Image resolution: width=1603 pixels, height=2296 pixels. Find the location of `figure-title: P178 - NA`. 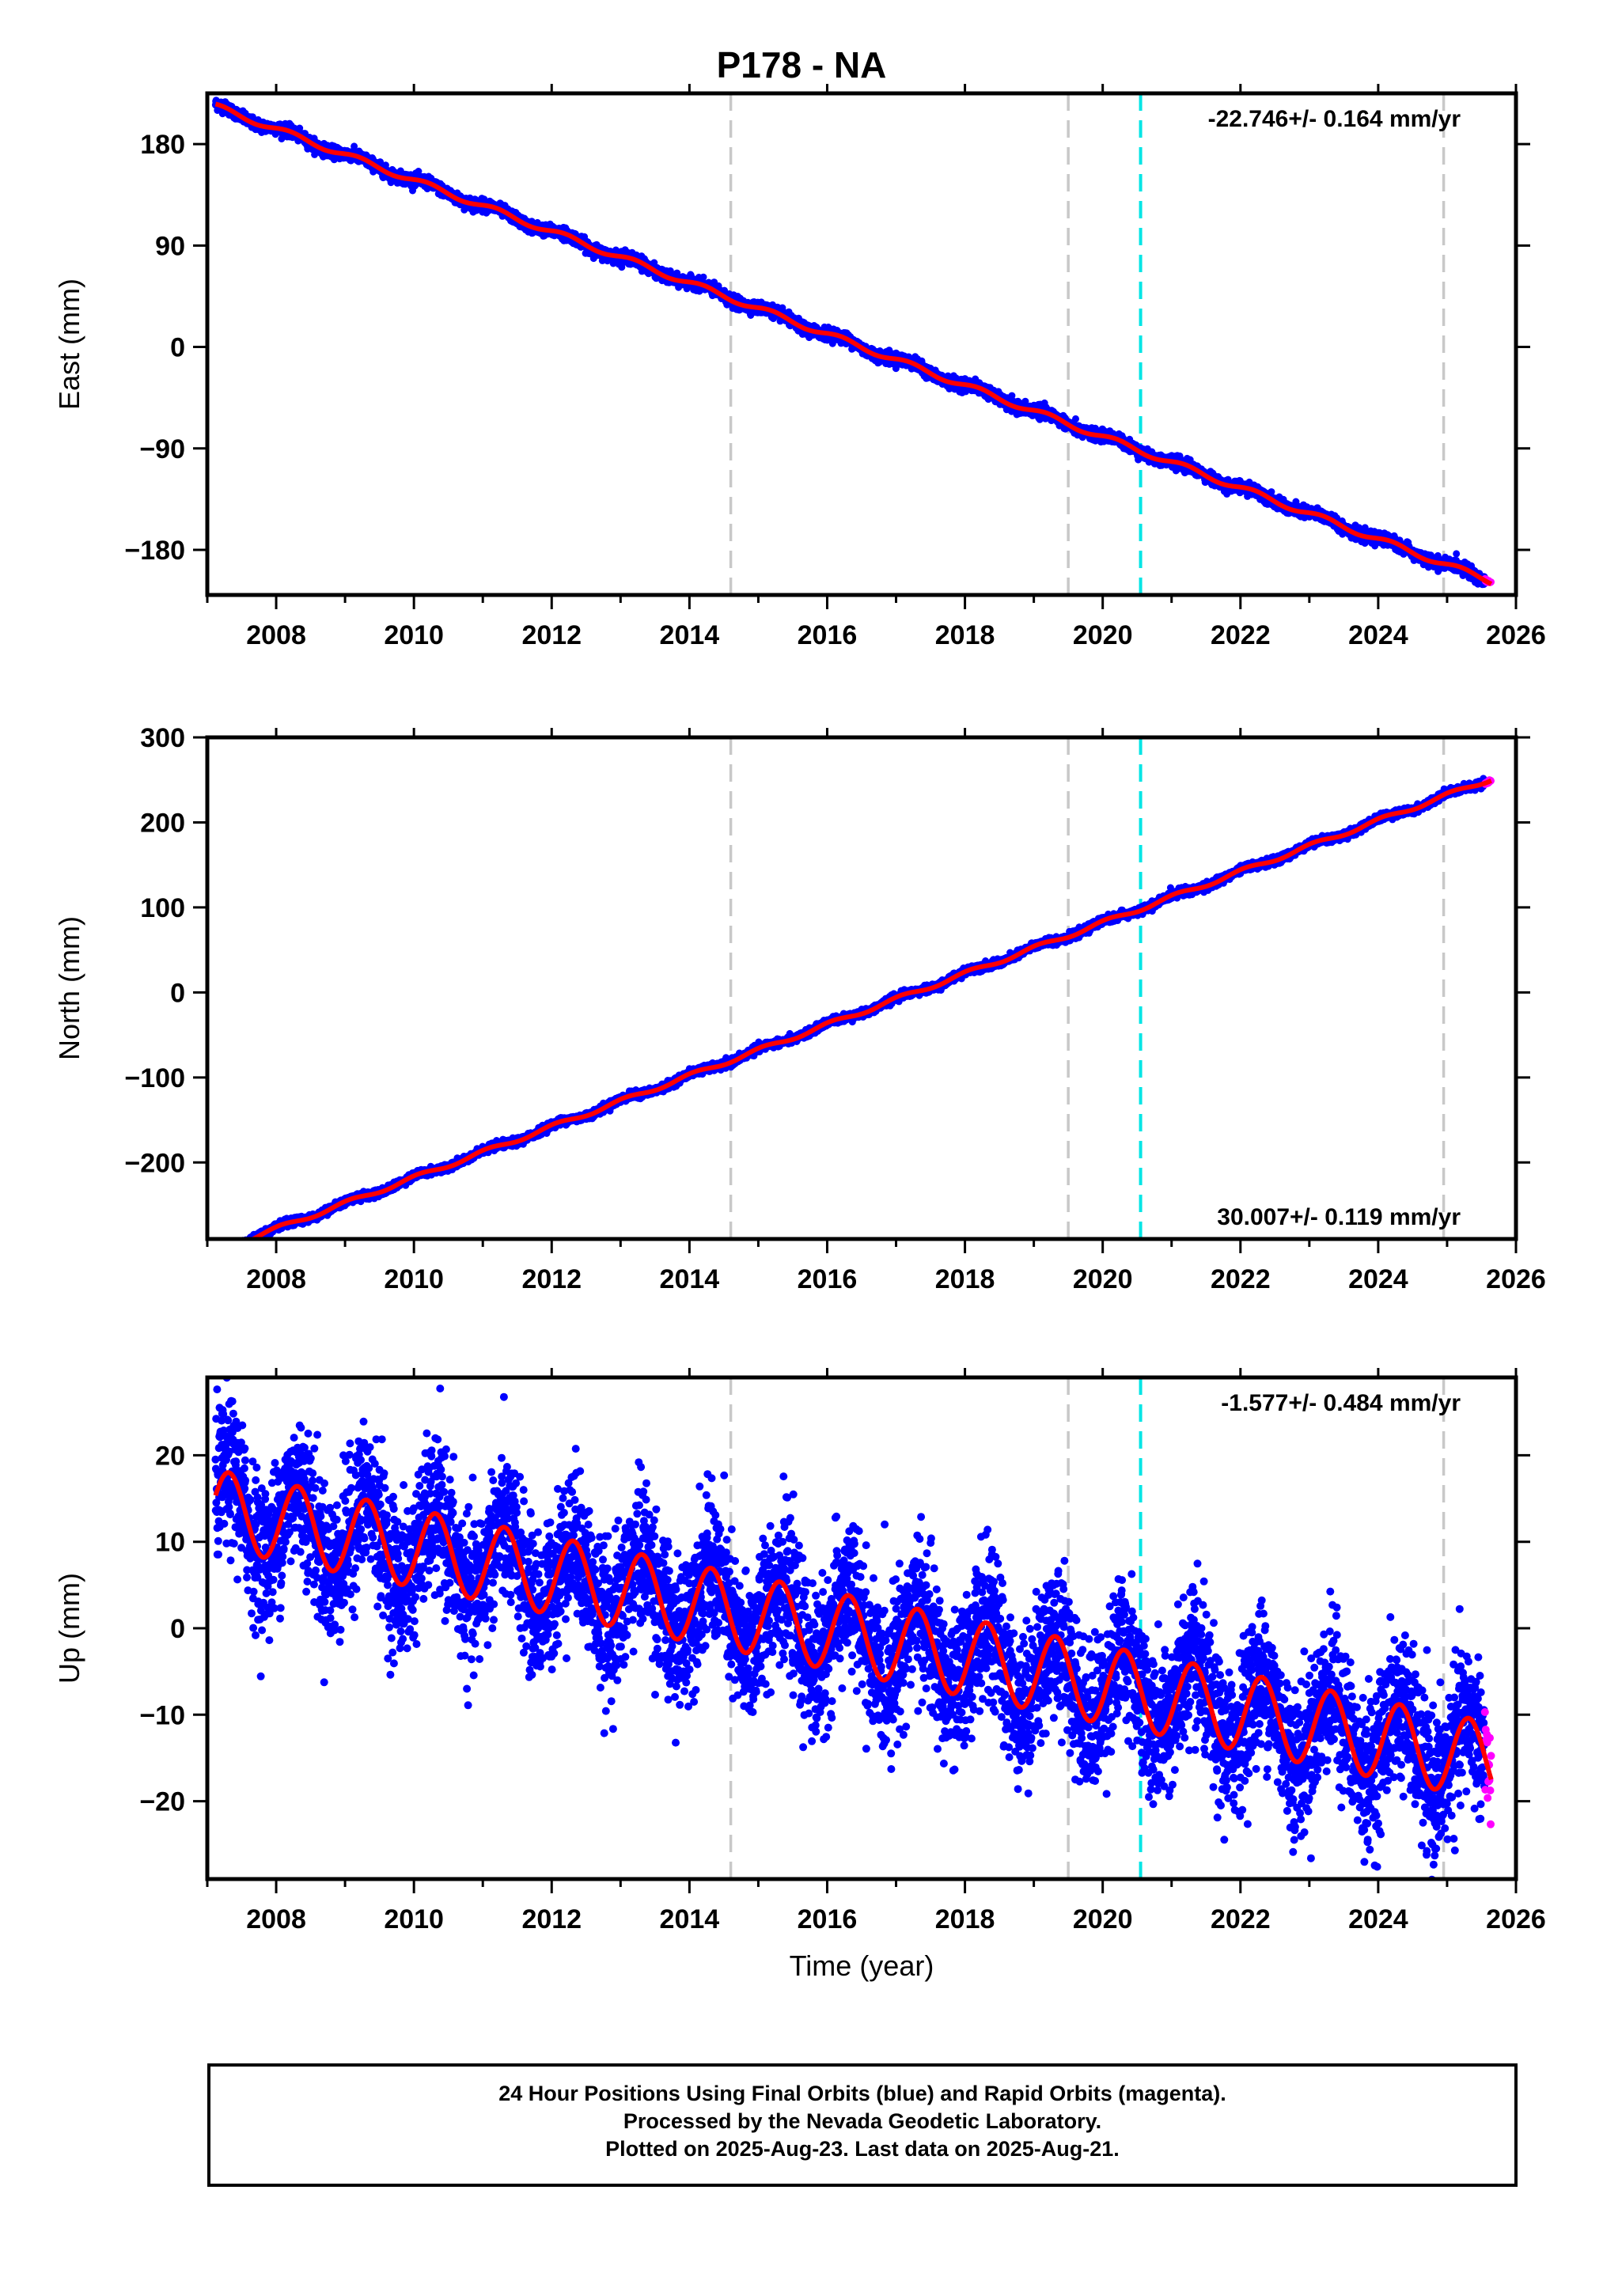

figure-title: P178 - NA is located at coordinates (802, 64).